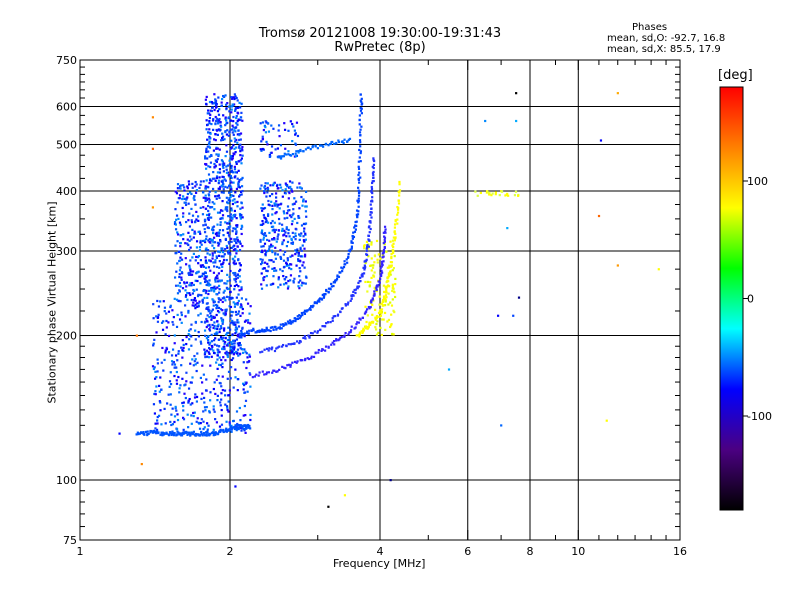 This screenshot has width=800, height=600. Describe the element at coordinates (664, 49) in the screenshot. I see `stats-line-x: mean, sd,X: 85.5, 17.9` at that location.